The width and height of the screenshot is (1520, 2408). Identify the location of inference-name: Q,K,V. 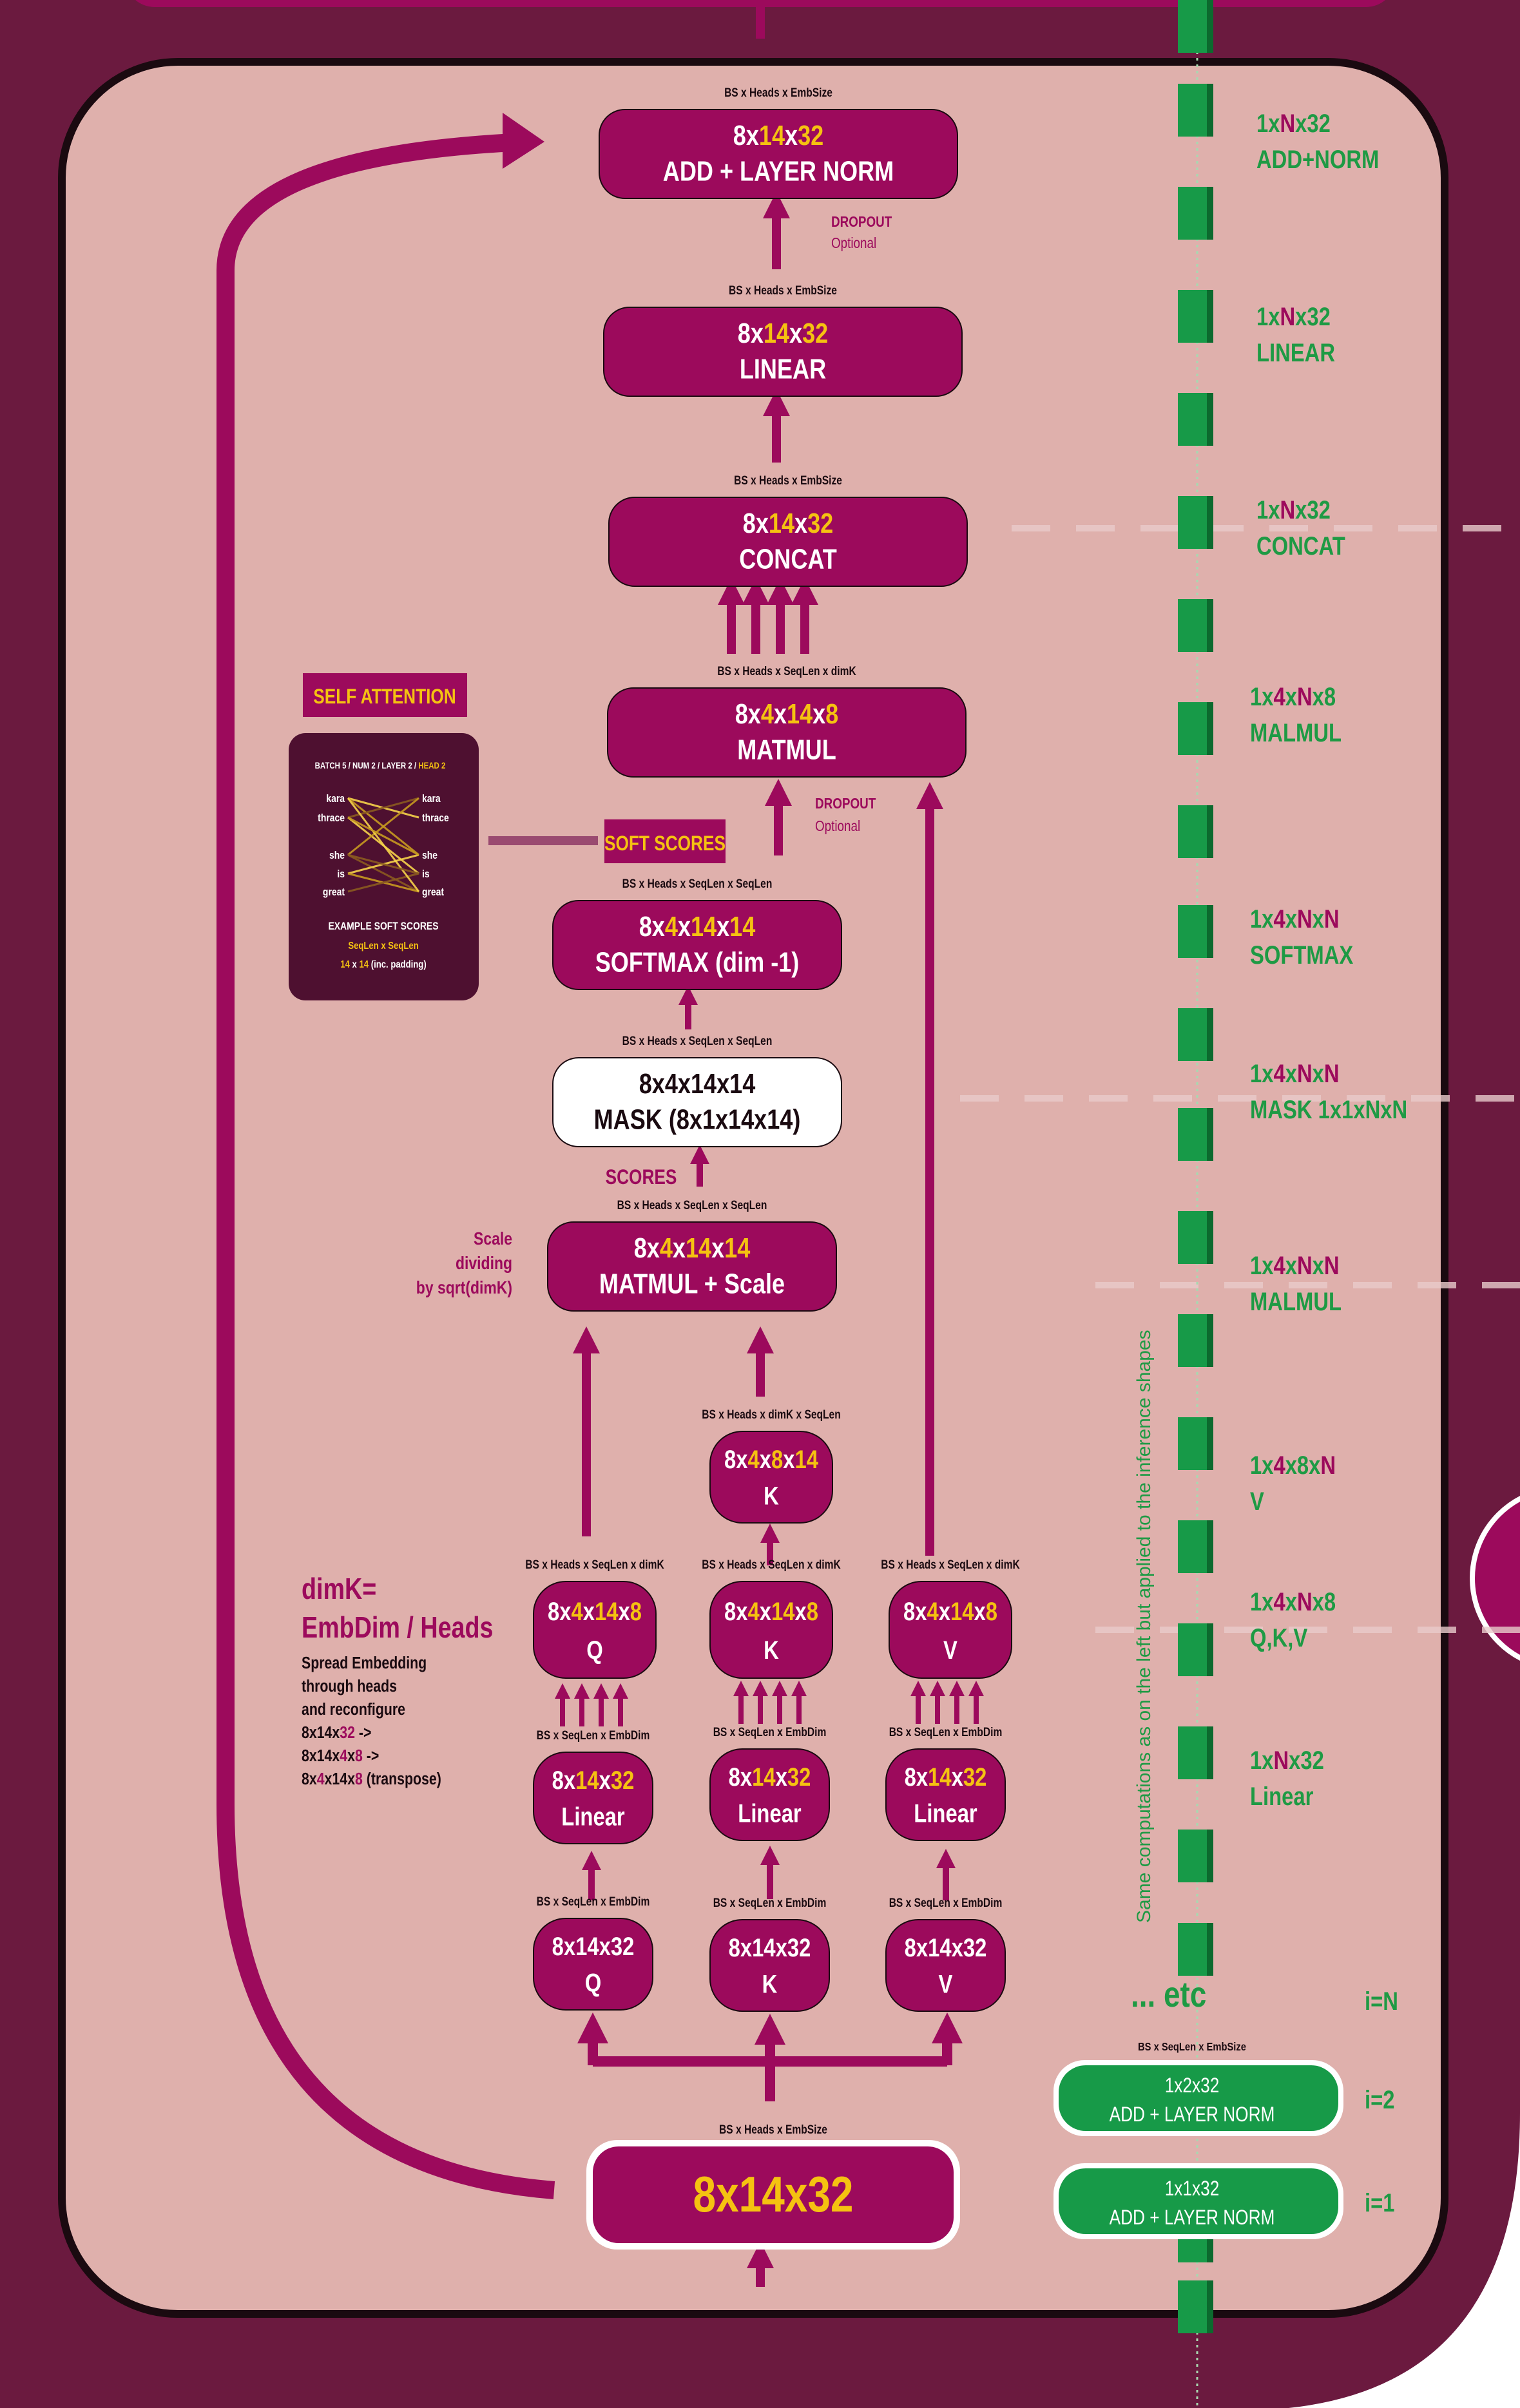
(1279, 1638).